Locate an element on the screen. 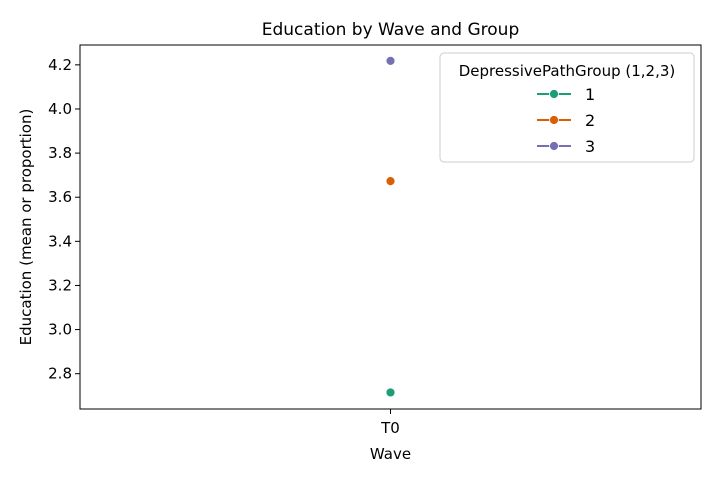 Image resolution: width=720 pixels, height=484 pixels. y-axis: 2.8 3.0 3.2 3.4 3.6 3.8 4.0 4.2 is located at coordinates (64, 219).